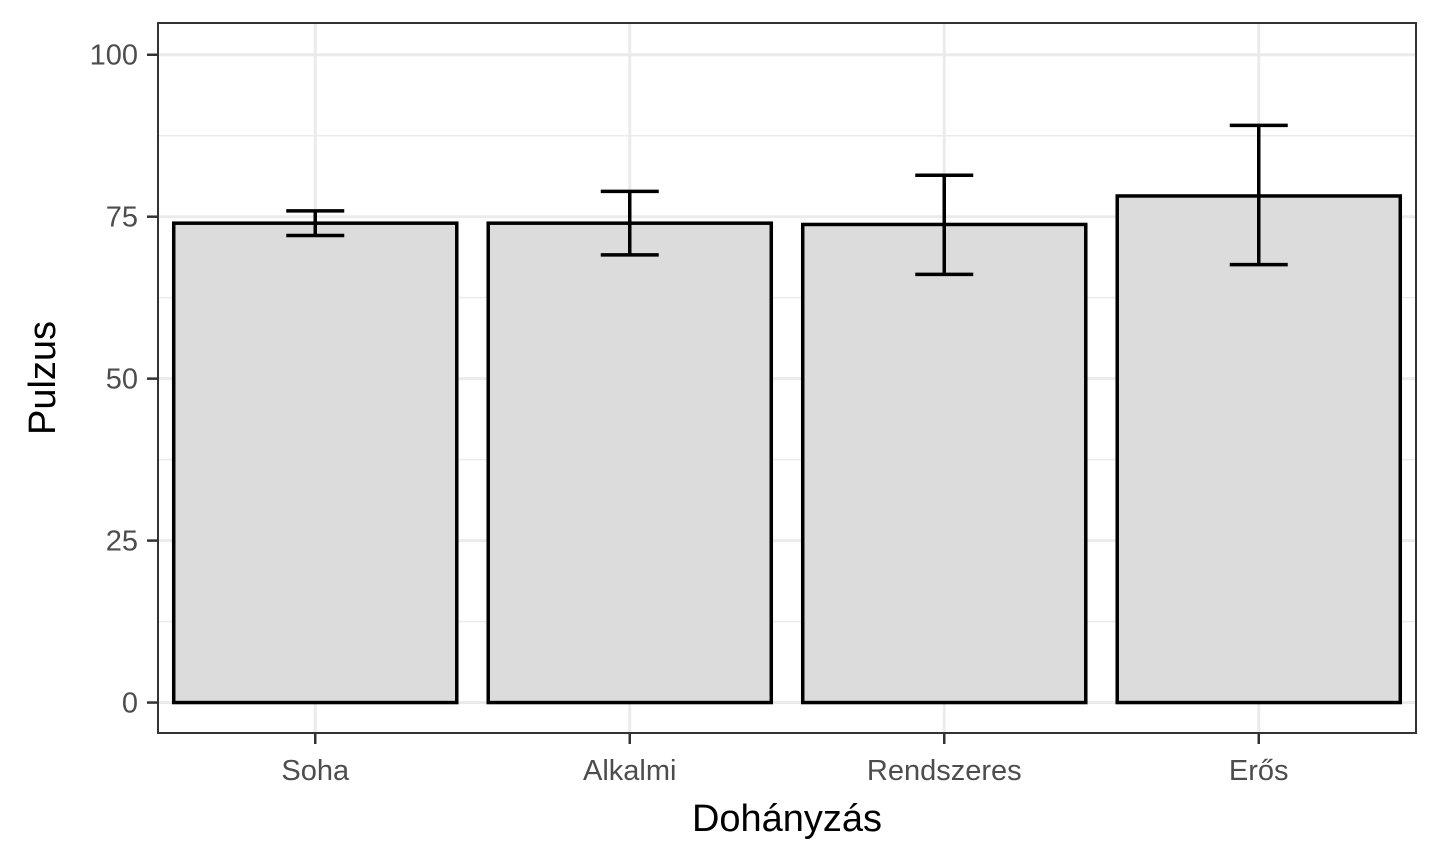 The width and height of the screenshot is (1440, 864). What do you see at coordinates (122, 218) in the screenshot?
I see `y-tick-label: 75` at bounding box center [122, 218].